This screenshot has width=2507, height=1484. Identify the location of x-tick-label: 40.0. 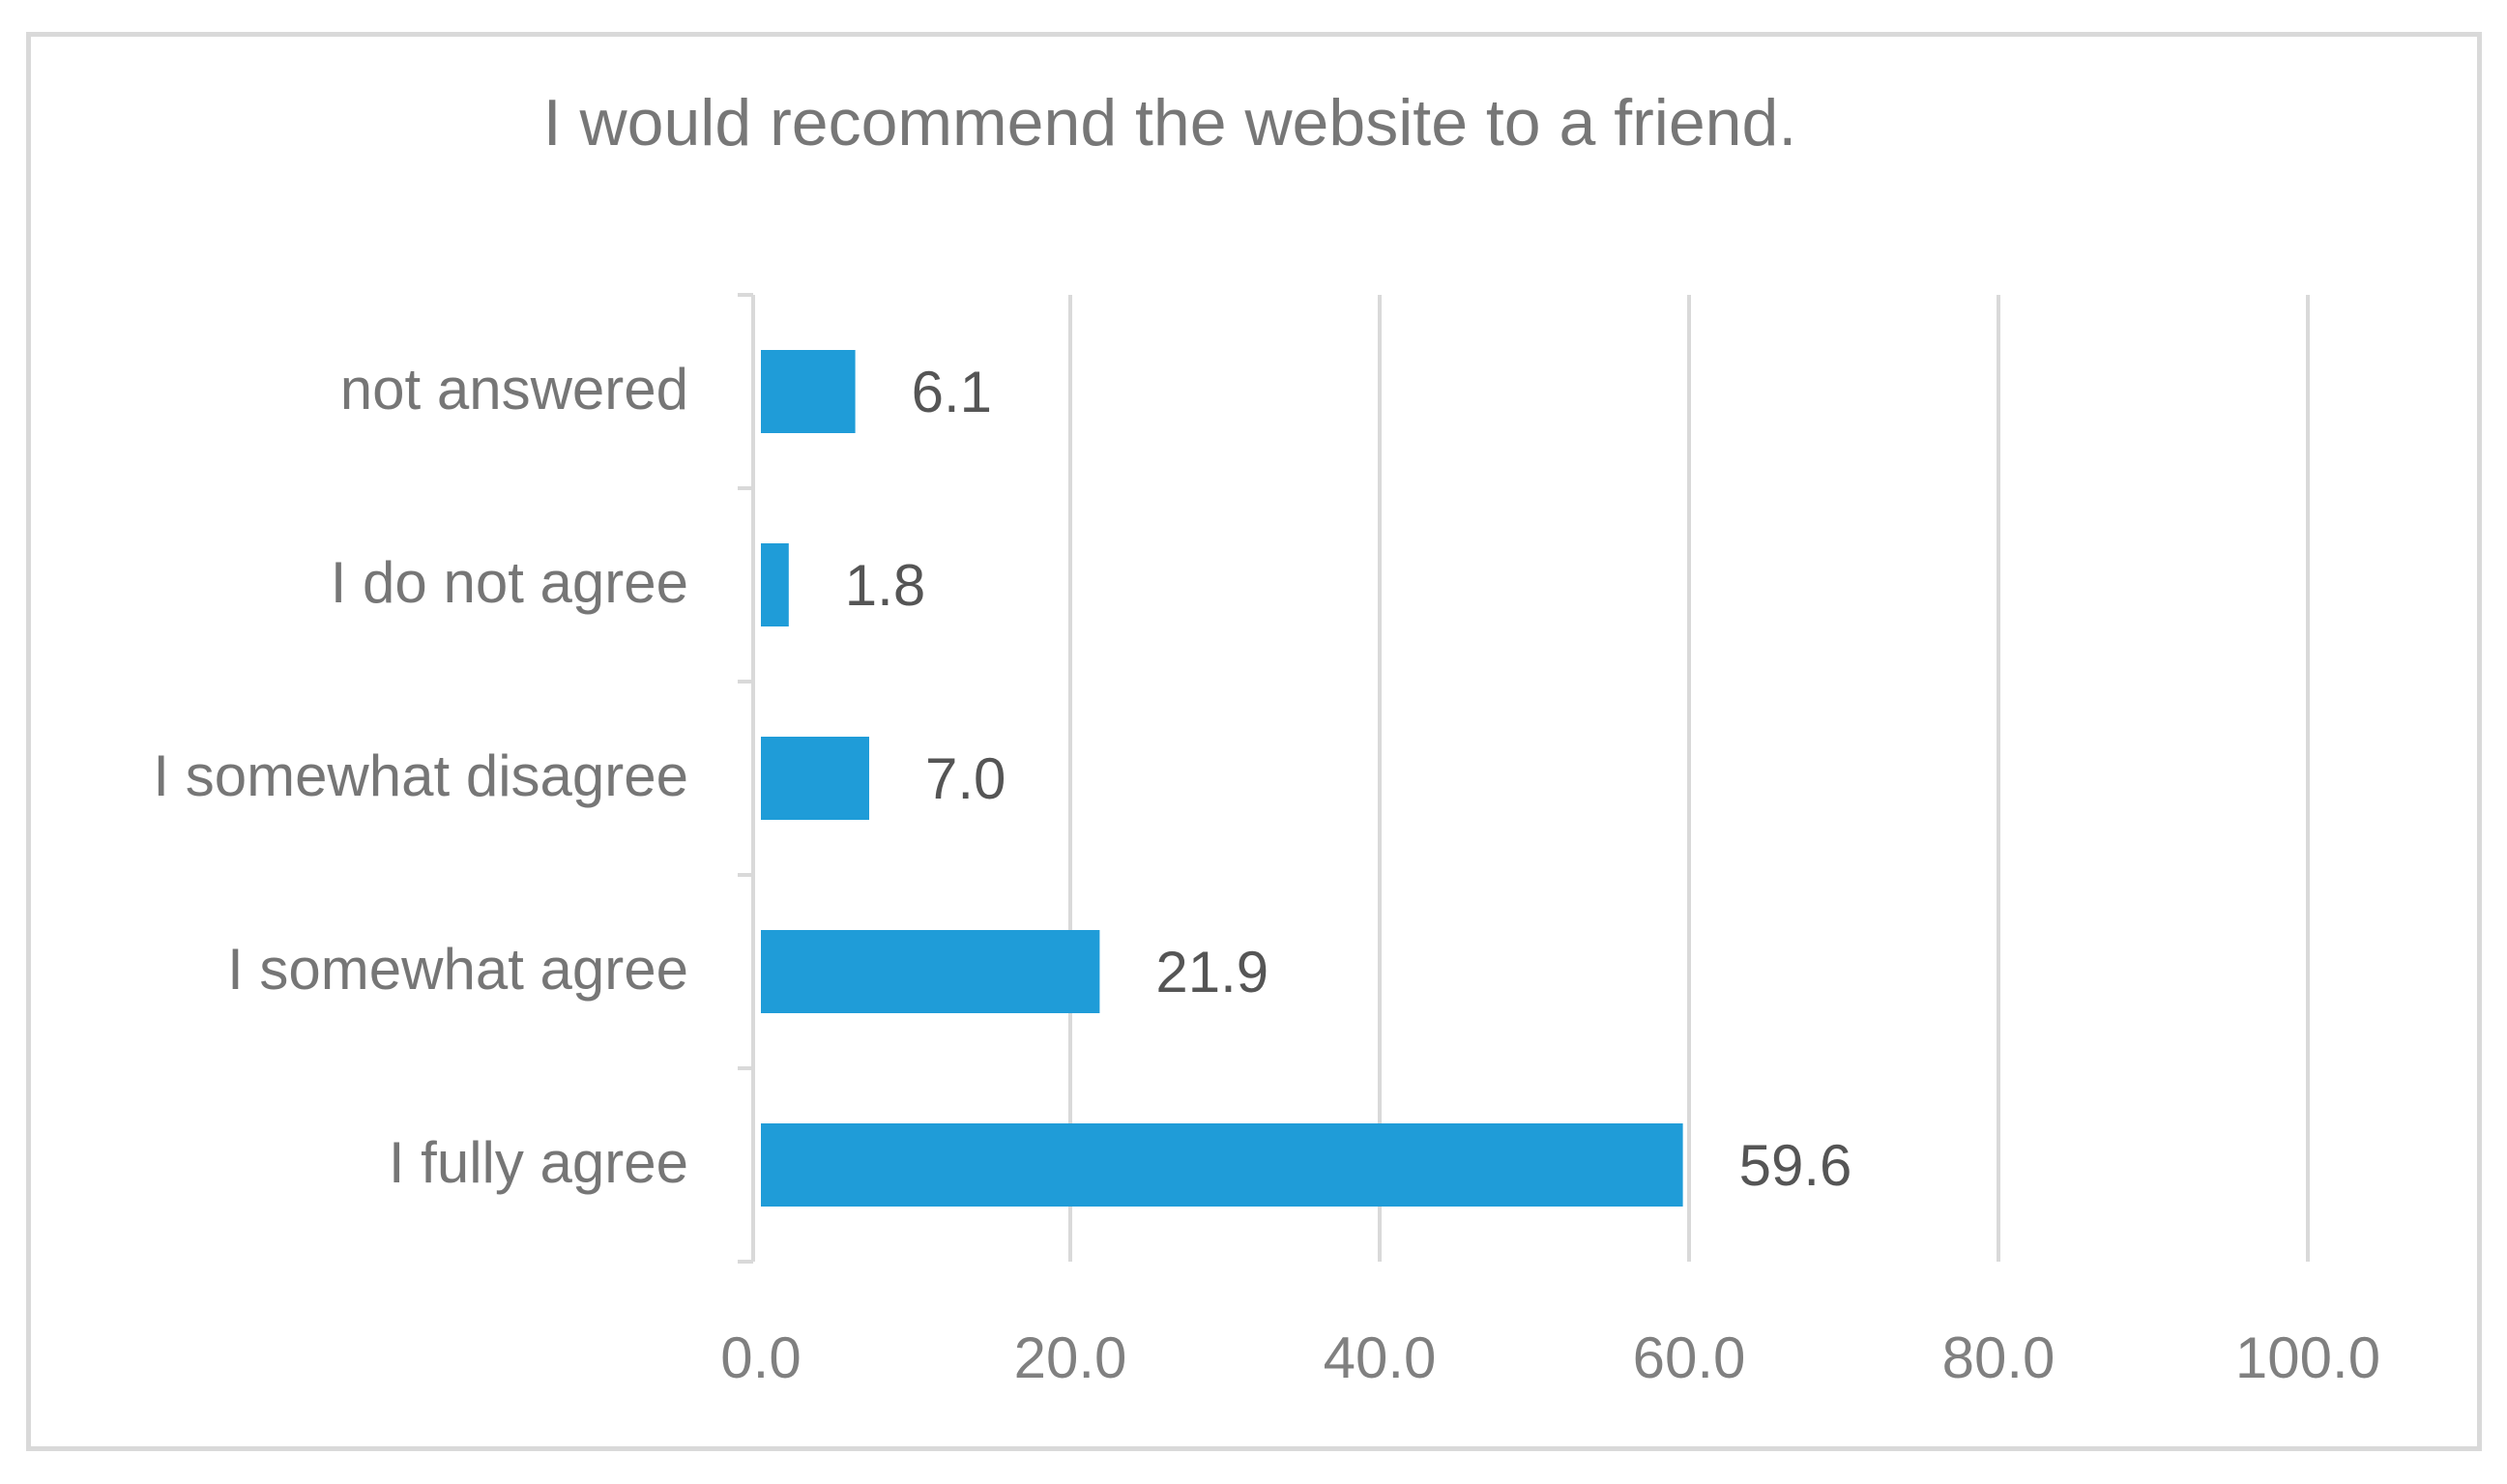
(1380, 1358).